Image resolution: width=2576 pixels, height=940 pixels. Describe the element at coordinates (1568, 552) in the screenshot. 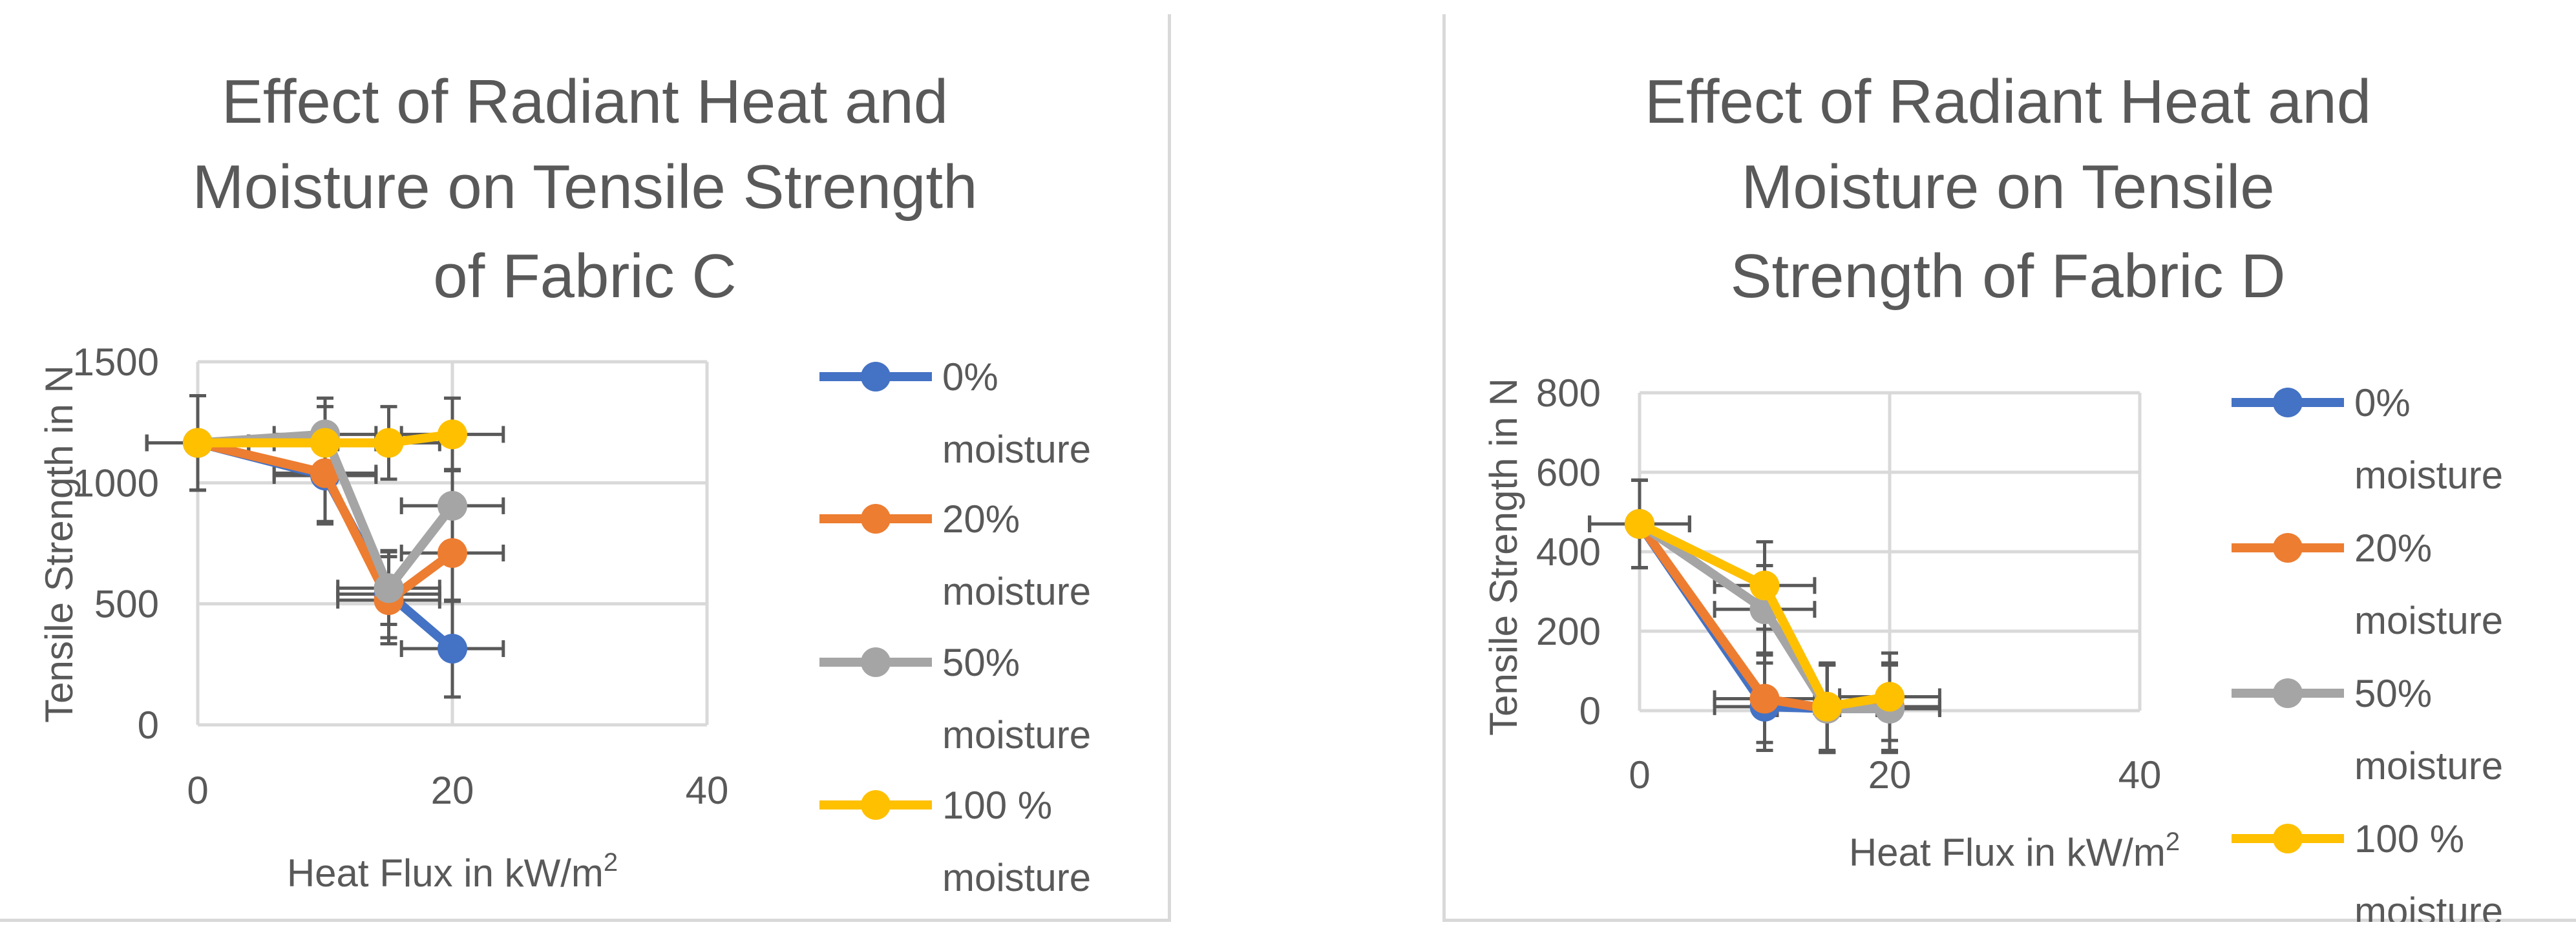

I see `y-tick-label: 400` at that location.